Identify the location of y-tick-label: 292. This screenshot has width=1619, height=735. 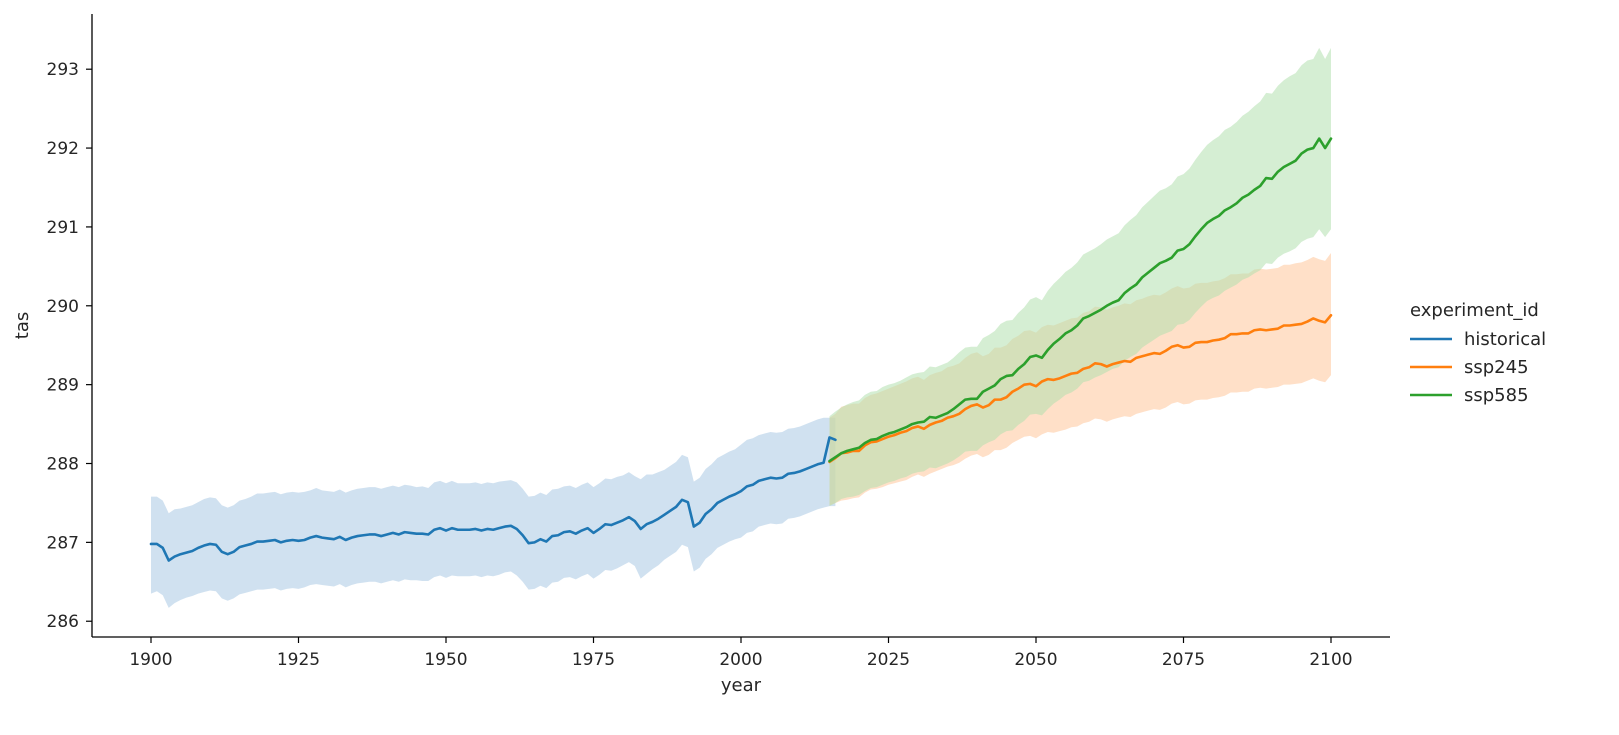
(63, 149).